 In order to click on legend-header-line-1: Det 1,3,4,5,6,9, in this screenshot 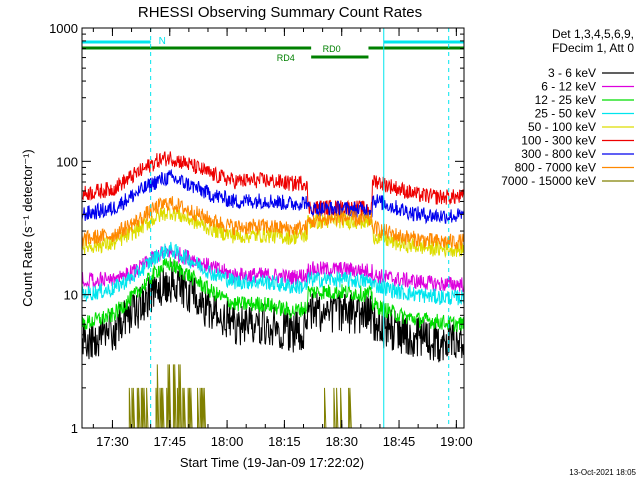, I will do `click(593, 34)`.